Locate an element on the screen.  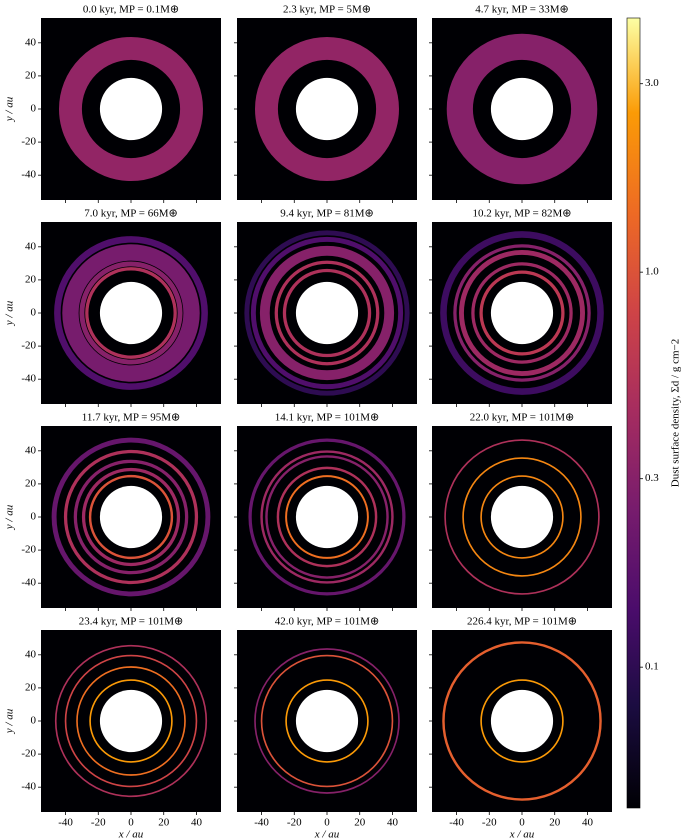
panel-title: 2.3 kyr, MP = 5M⊕ is located at coordinates (327, 10).